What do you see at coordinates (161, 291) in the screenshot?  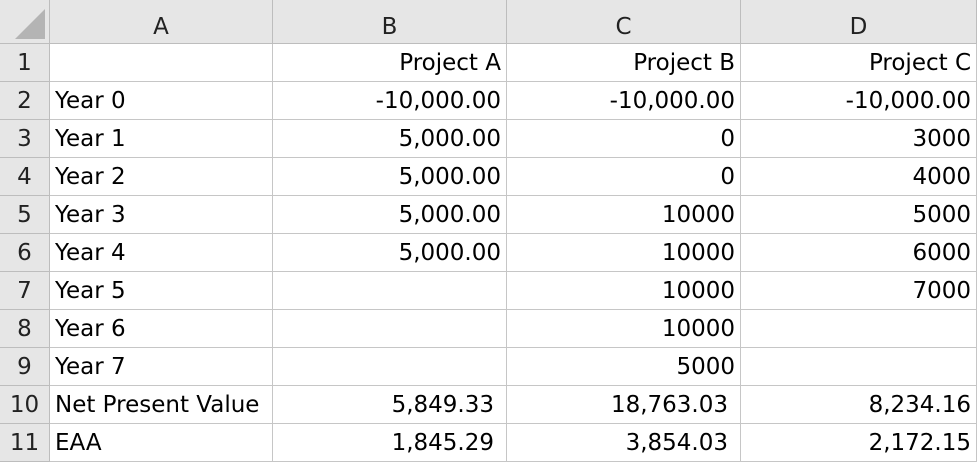 I see `cell-a7: Year 5` at bounding box center [161, 291].